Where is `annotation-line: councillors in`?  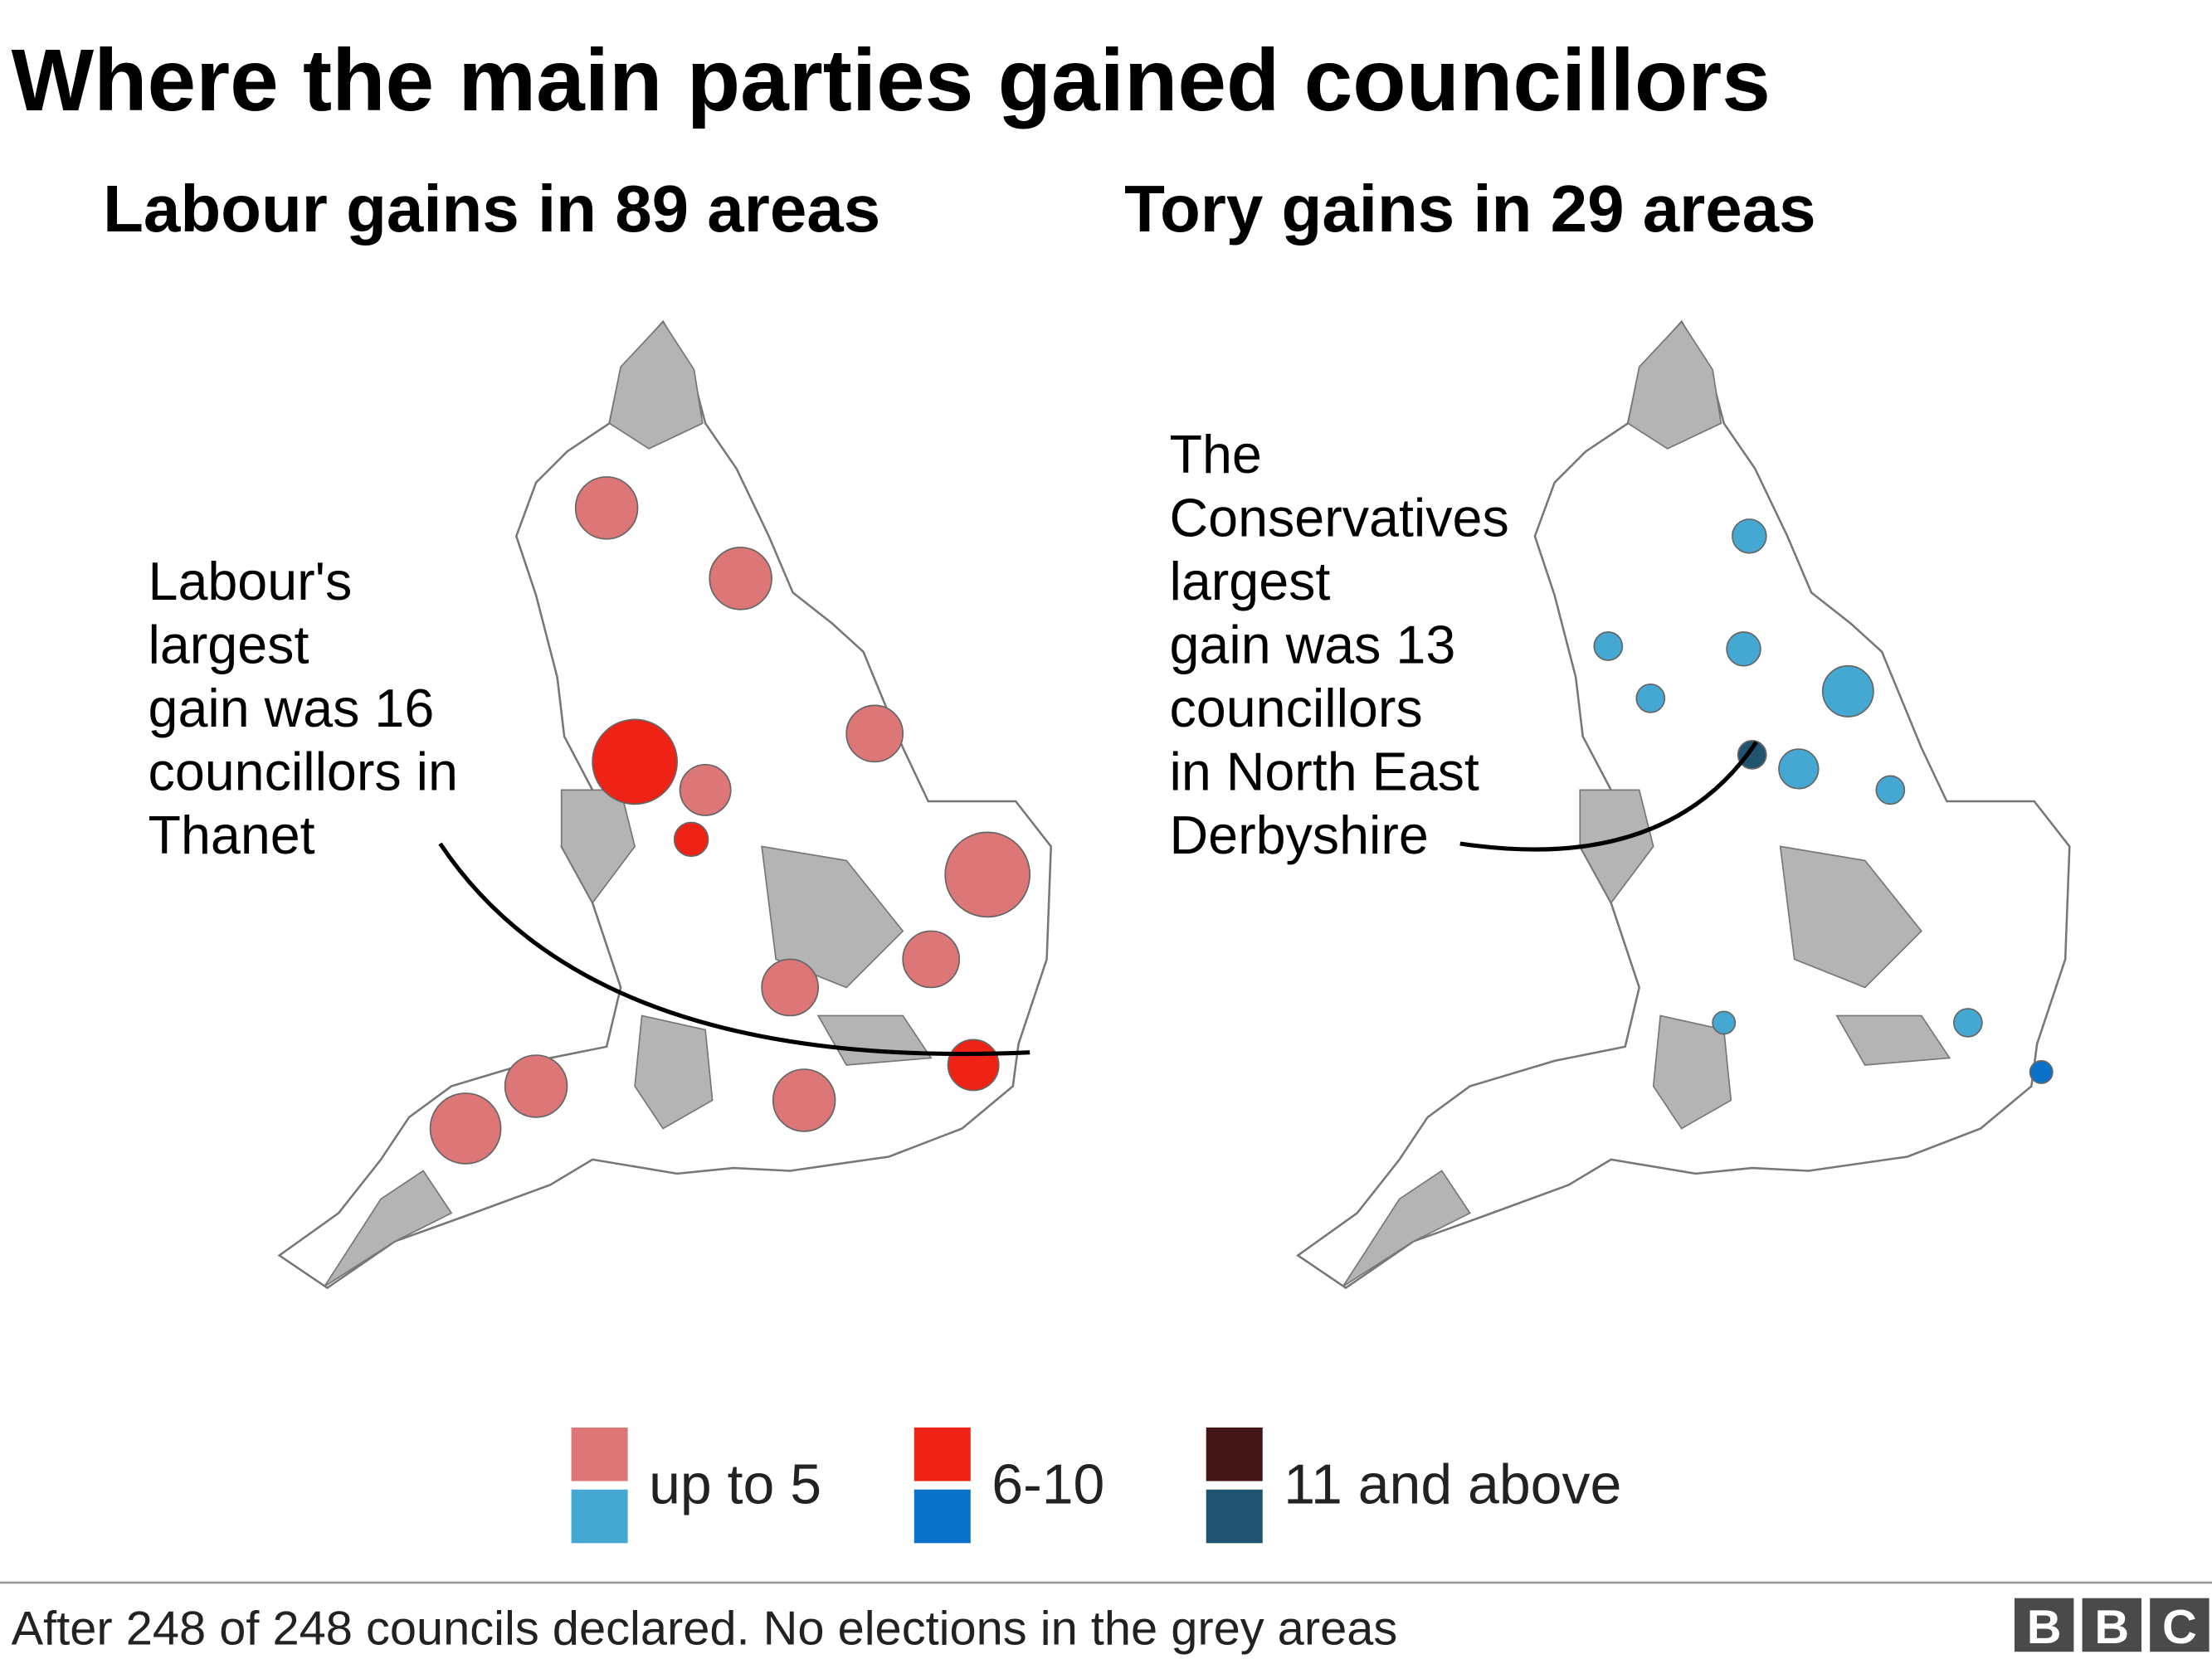
annotation-line: councillors in is located at coordinates (303, 771).